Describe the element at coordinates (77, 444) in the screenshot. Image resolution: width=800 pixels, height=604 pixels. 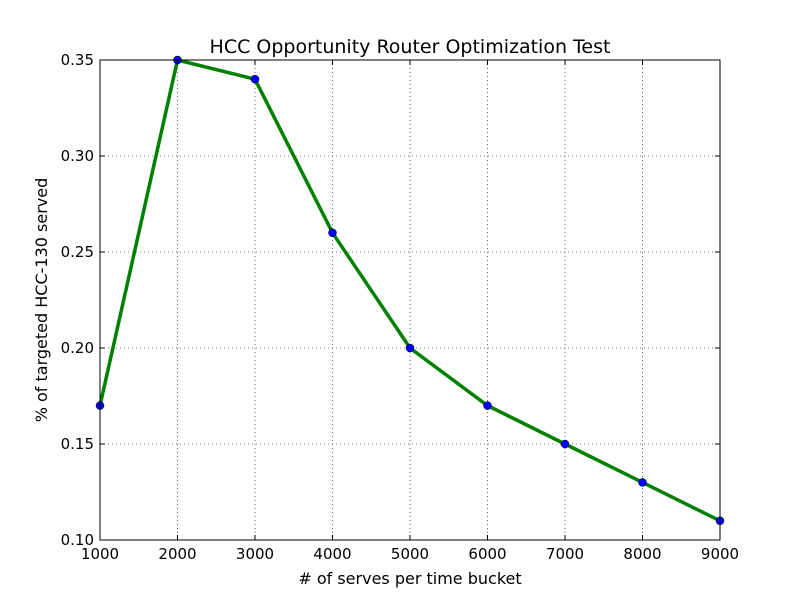
I see `y-tick-label: 0.15` at that location.